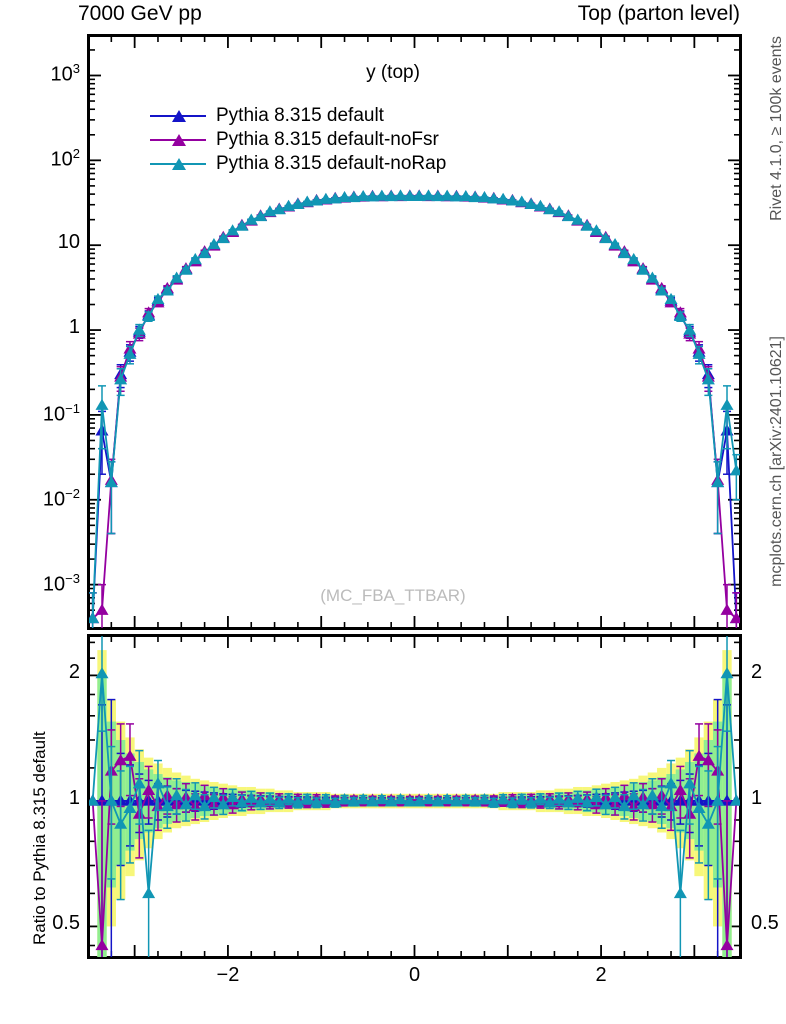  Describe the element at coordinates (601, 975) in the screenshot. I see `x-axis-tick-label: 2` at that location.